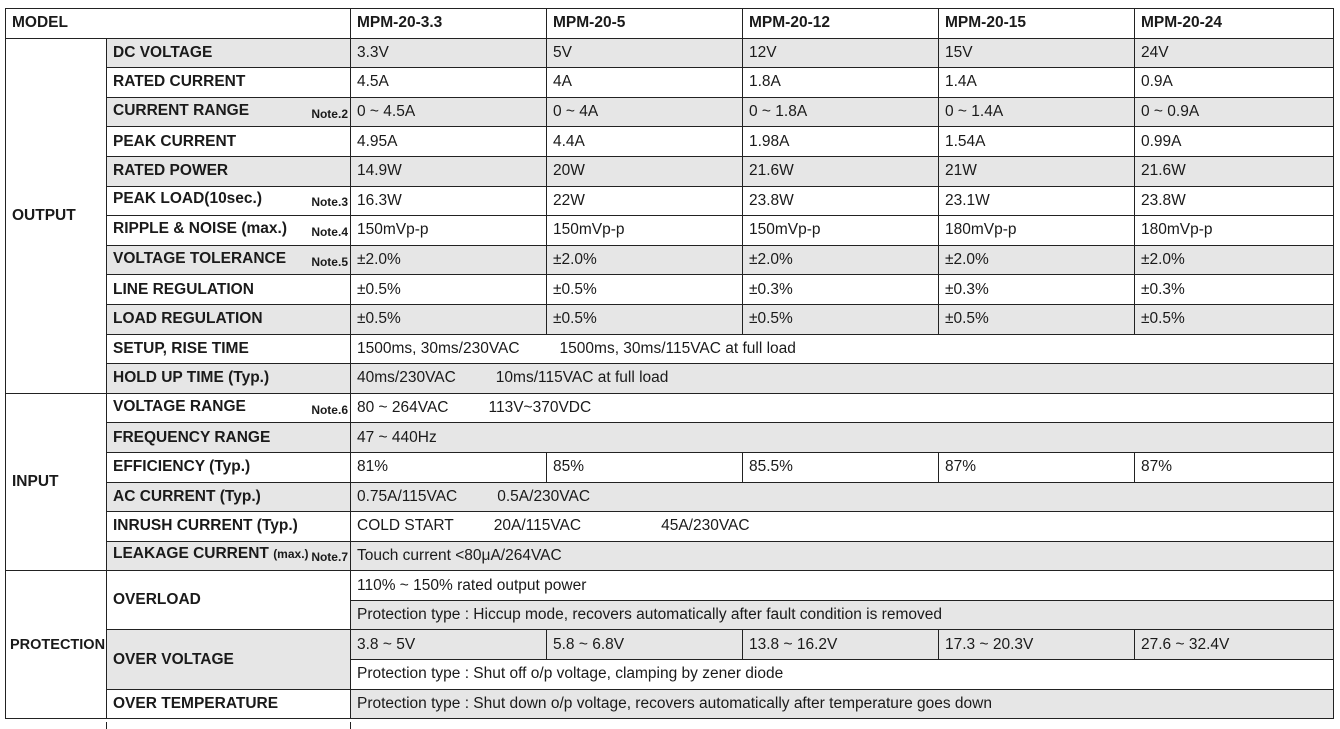  I want to click on value-part: 10ms/115VAC at full load, so click(582, 378).